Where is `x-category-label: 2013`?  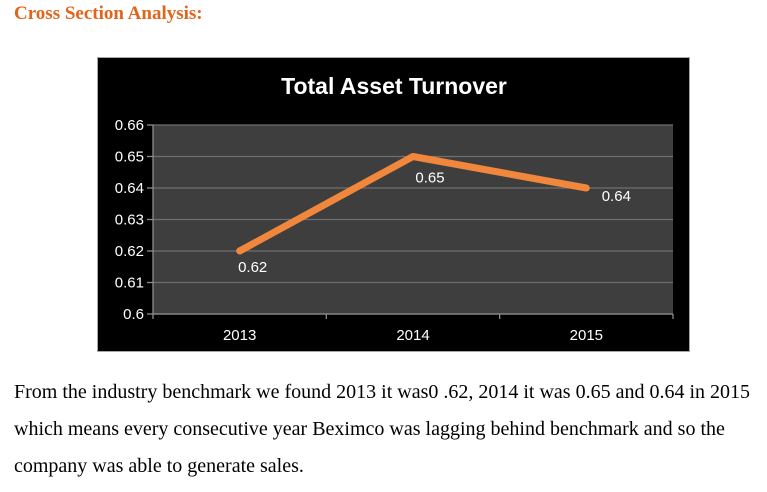
x-category-label: 2013 is located at coordinates (239, 335).